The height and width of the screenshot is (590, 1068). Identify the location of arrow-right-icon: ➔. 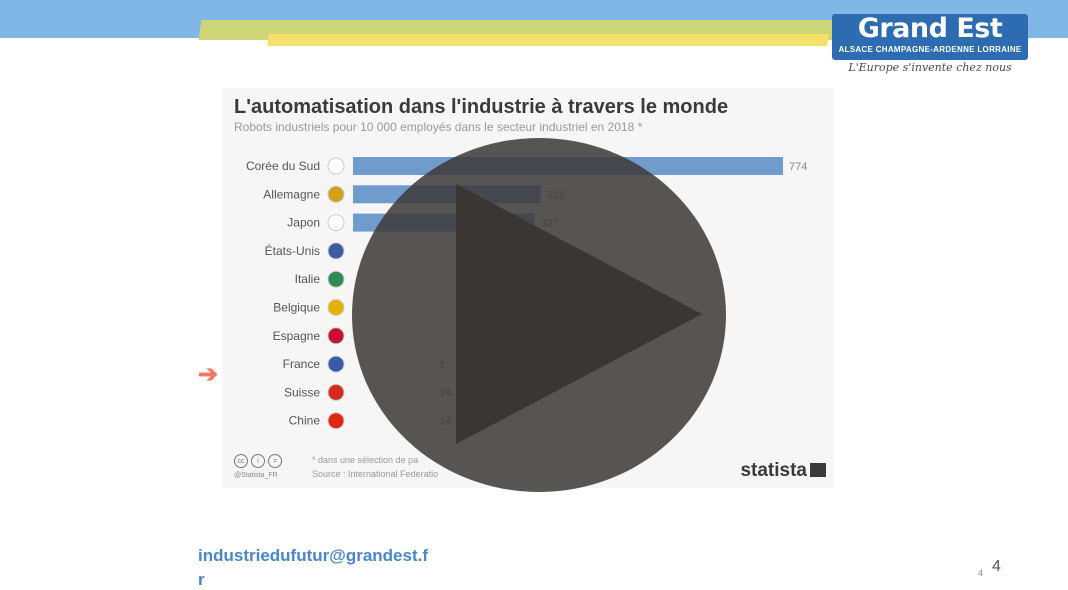
(208, 374).